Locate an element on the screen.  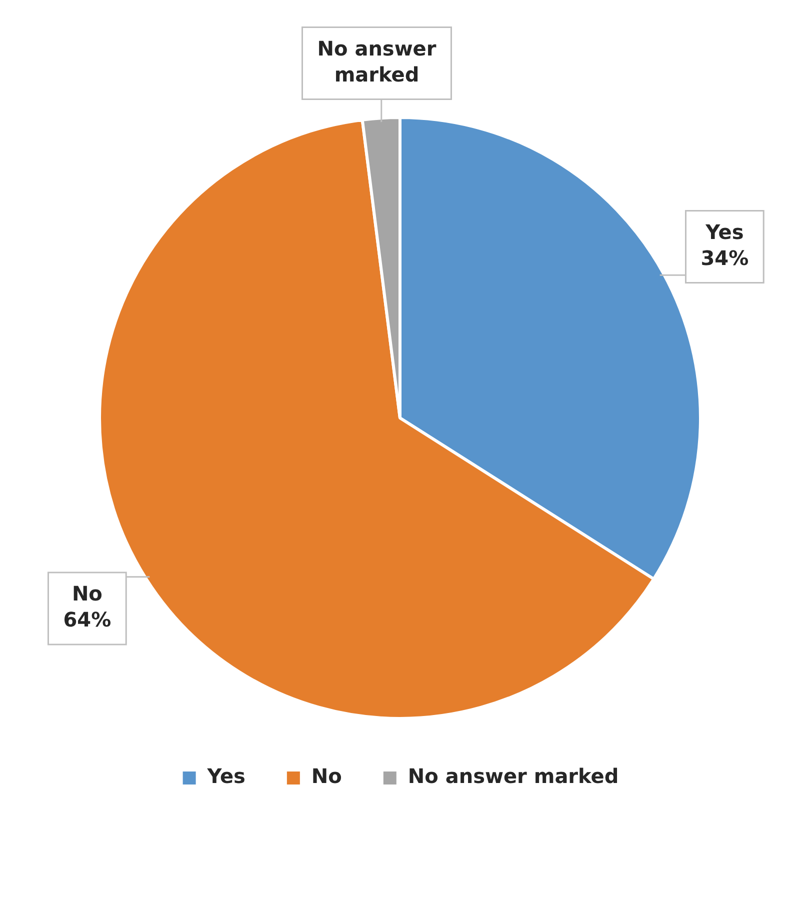
slice-label: No is located at coordinates (87, 594).